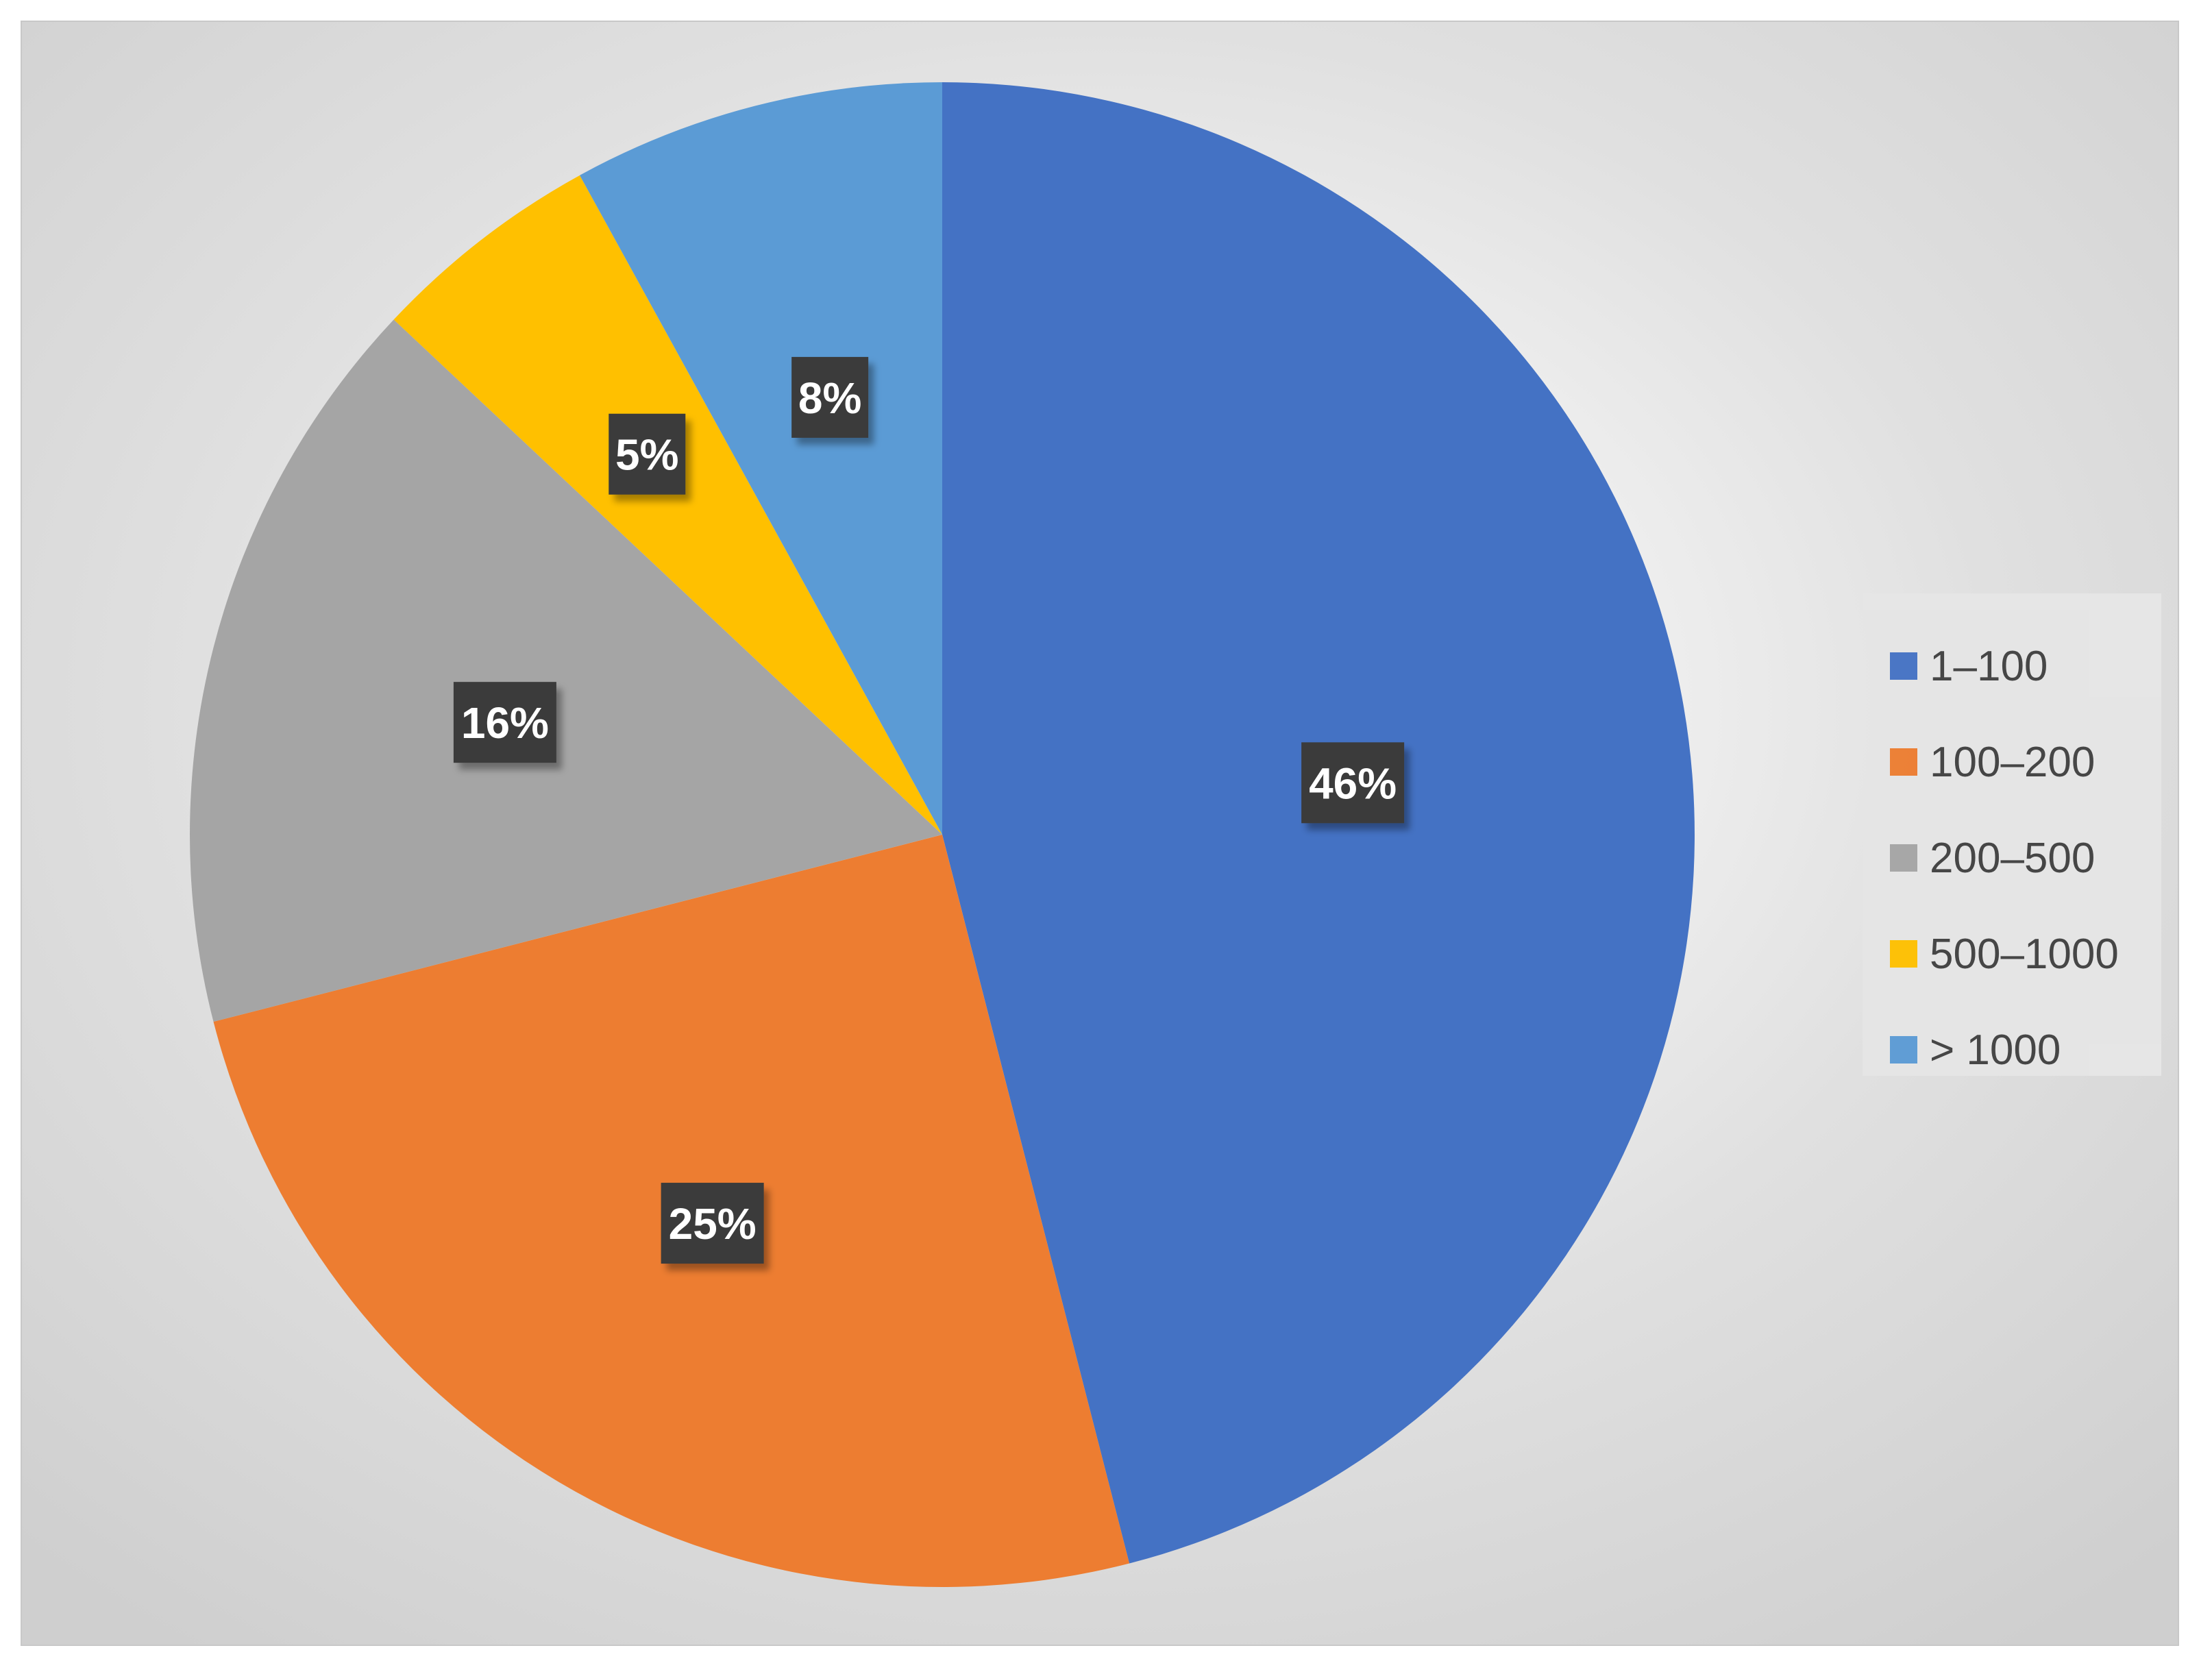  What do you see at coordinates (2013, 762) in the screenshot?
I see `legend-label: 100–200` at bounding box center [2013, 762].